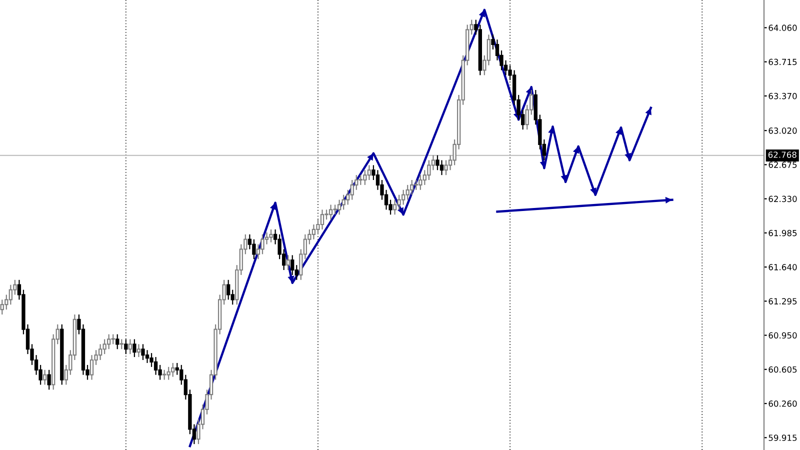 The height and width of the screenshot is (450, 800). I want to click on y-tick-label: 63.715, so click(782, 62).